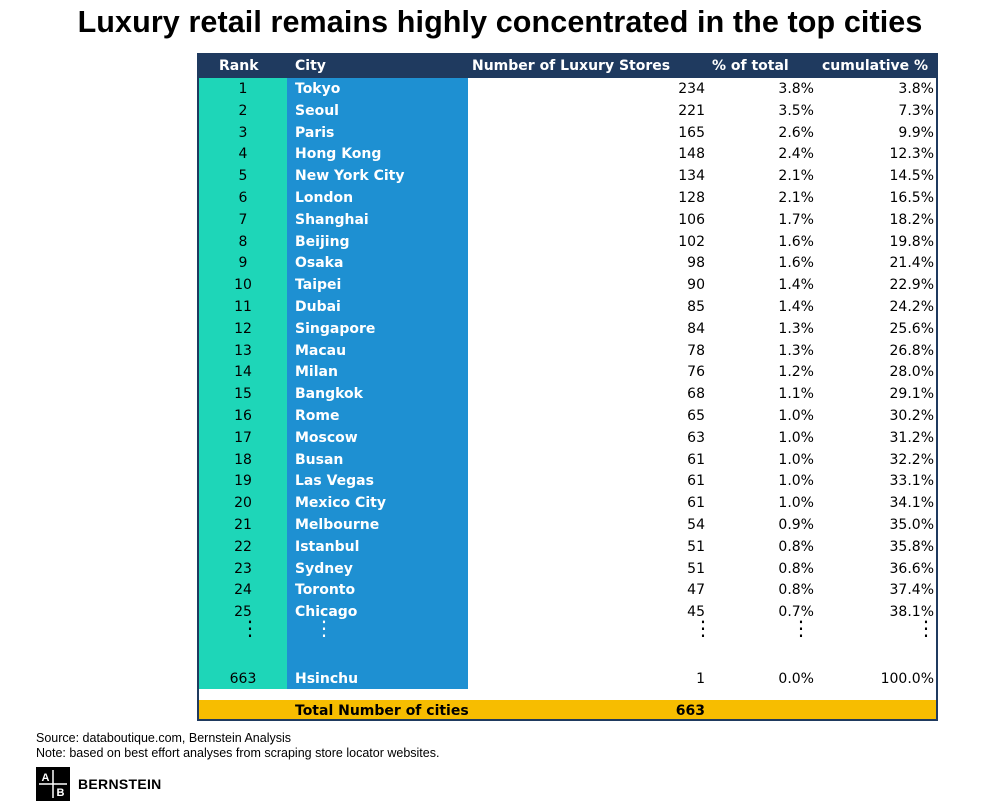 The image size is (1000, 806). I want to click on table-row: 4 Hong Kong 148 2.4% 12.3%, so click(567, 154).